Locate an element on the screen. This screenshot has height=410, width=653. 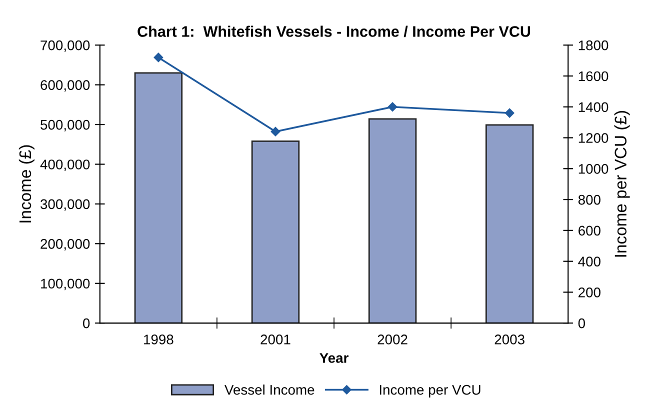
y2-tick-label: 1200 is located at coordinates (593, 138).